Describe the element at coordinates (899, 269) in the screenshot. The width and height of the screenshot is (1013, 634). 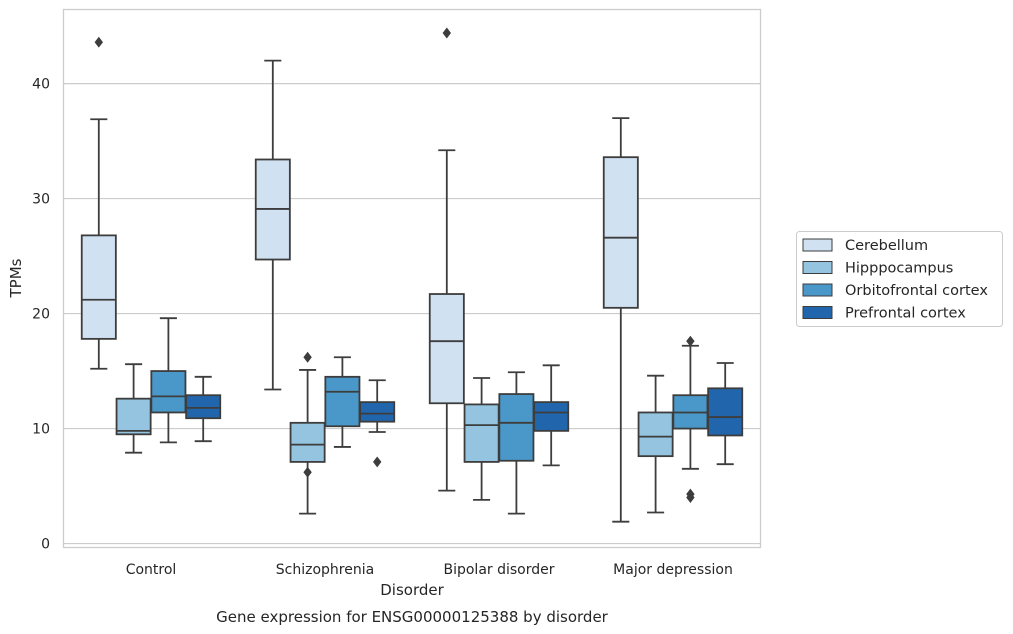
I see `legend-label: Hipppocampus` at that location.